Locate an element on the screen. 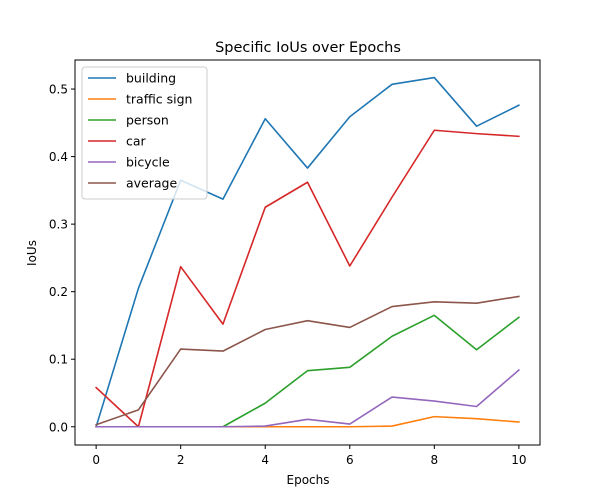 The width and height of the screenshot is (600, 500). legend-box is located at coordinates (144, 133).